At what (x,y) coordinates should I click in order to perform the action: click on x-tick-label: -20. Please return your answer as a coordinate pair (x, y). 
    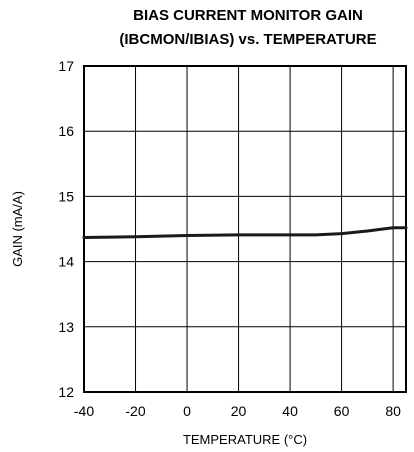
    Looking at the image, I should click on (135, 411).